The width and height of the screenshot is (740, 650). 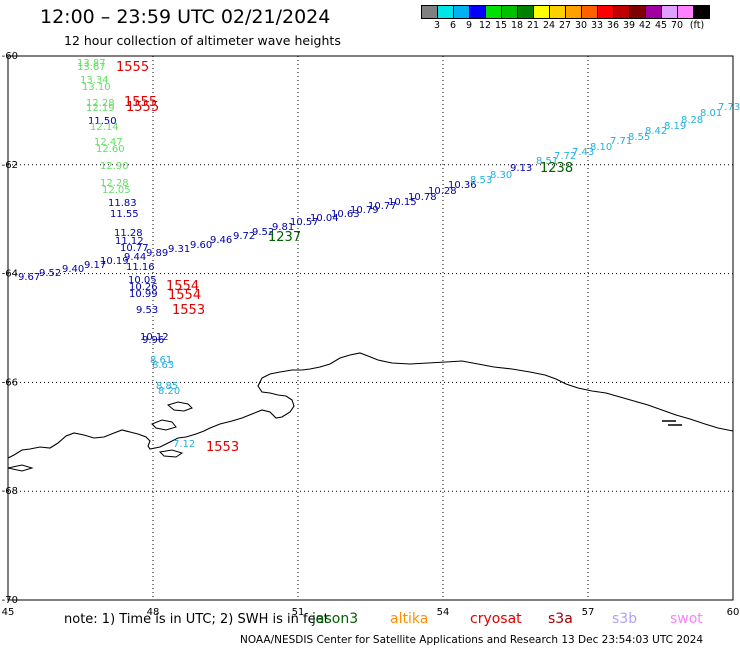 What do you see at coordinates (485, 25) in the screenshot?
I see `legend-label: 12` at bounding box center [485, 25].